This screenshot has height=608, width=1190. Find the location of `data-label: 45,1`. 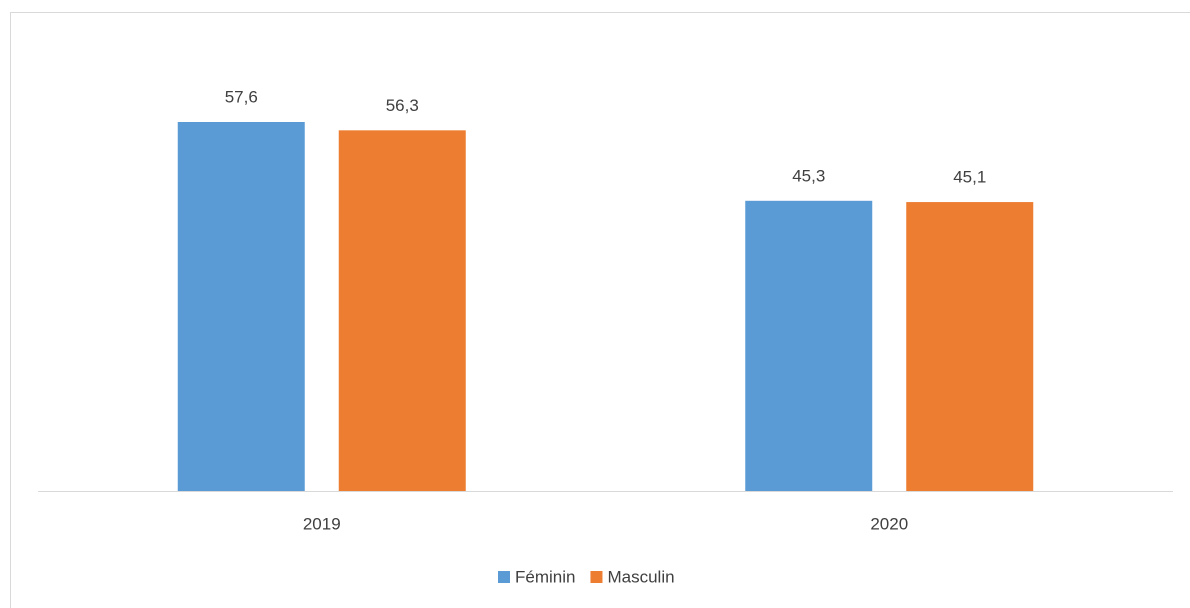

data-label: 45,1 is located at coordinates (969, 177).